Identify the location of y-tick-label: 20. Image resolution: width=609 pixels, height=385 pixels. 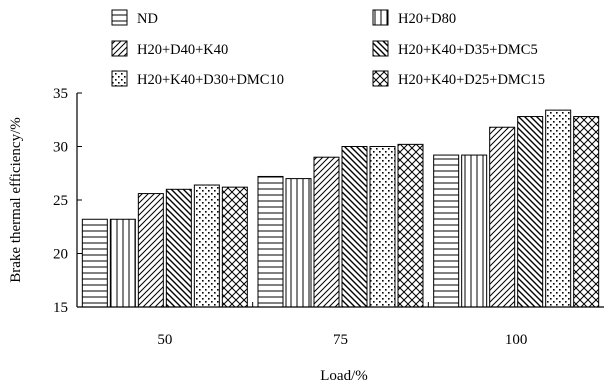
(60, 255).